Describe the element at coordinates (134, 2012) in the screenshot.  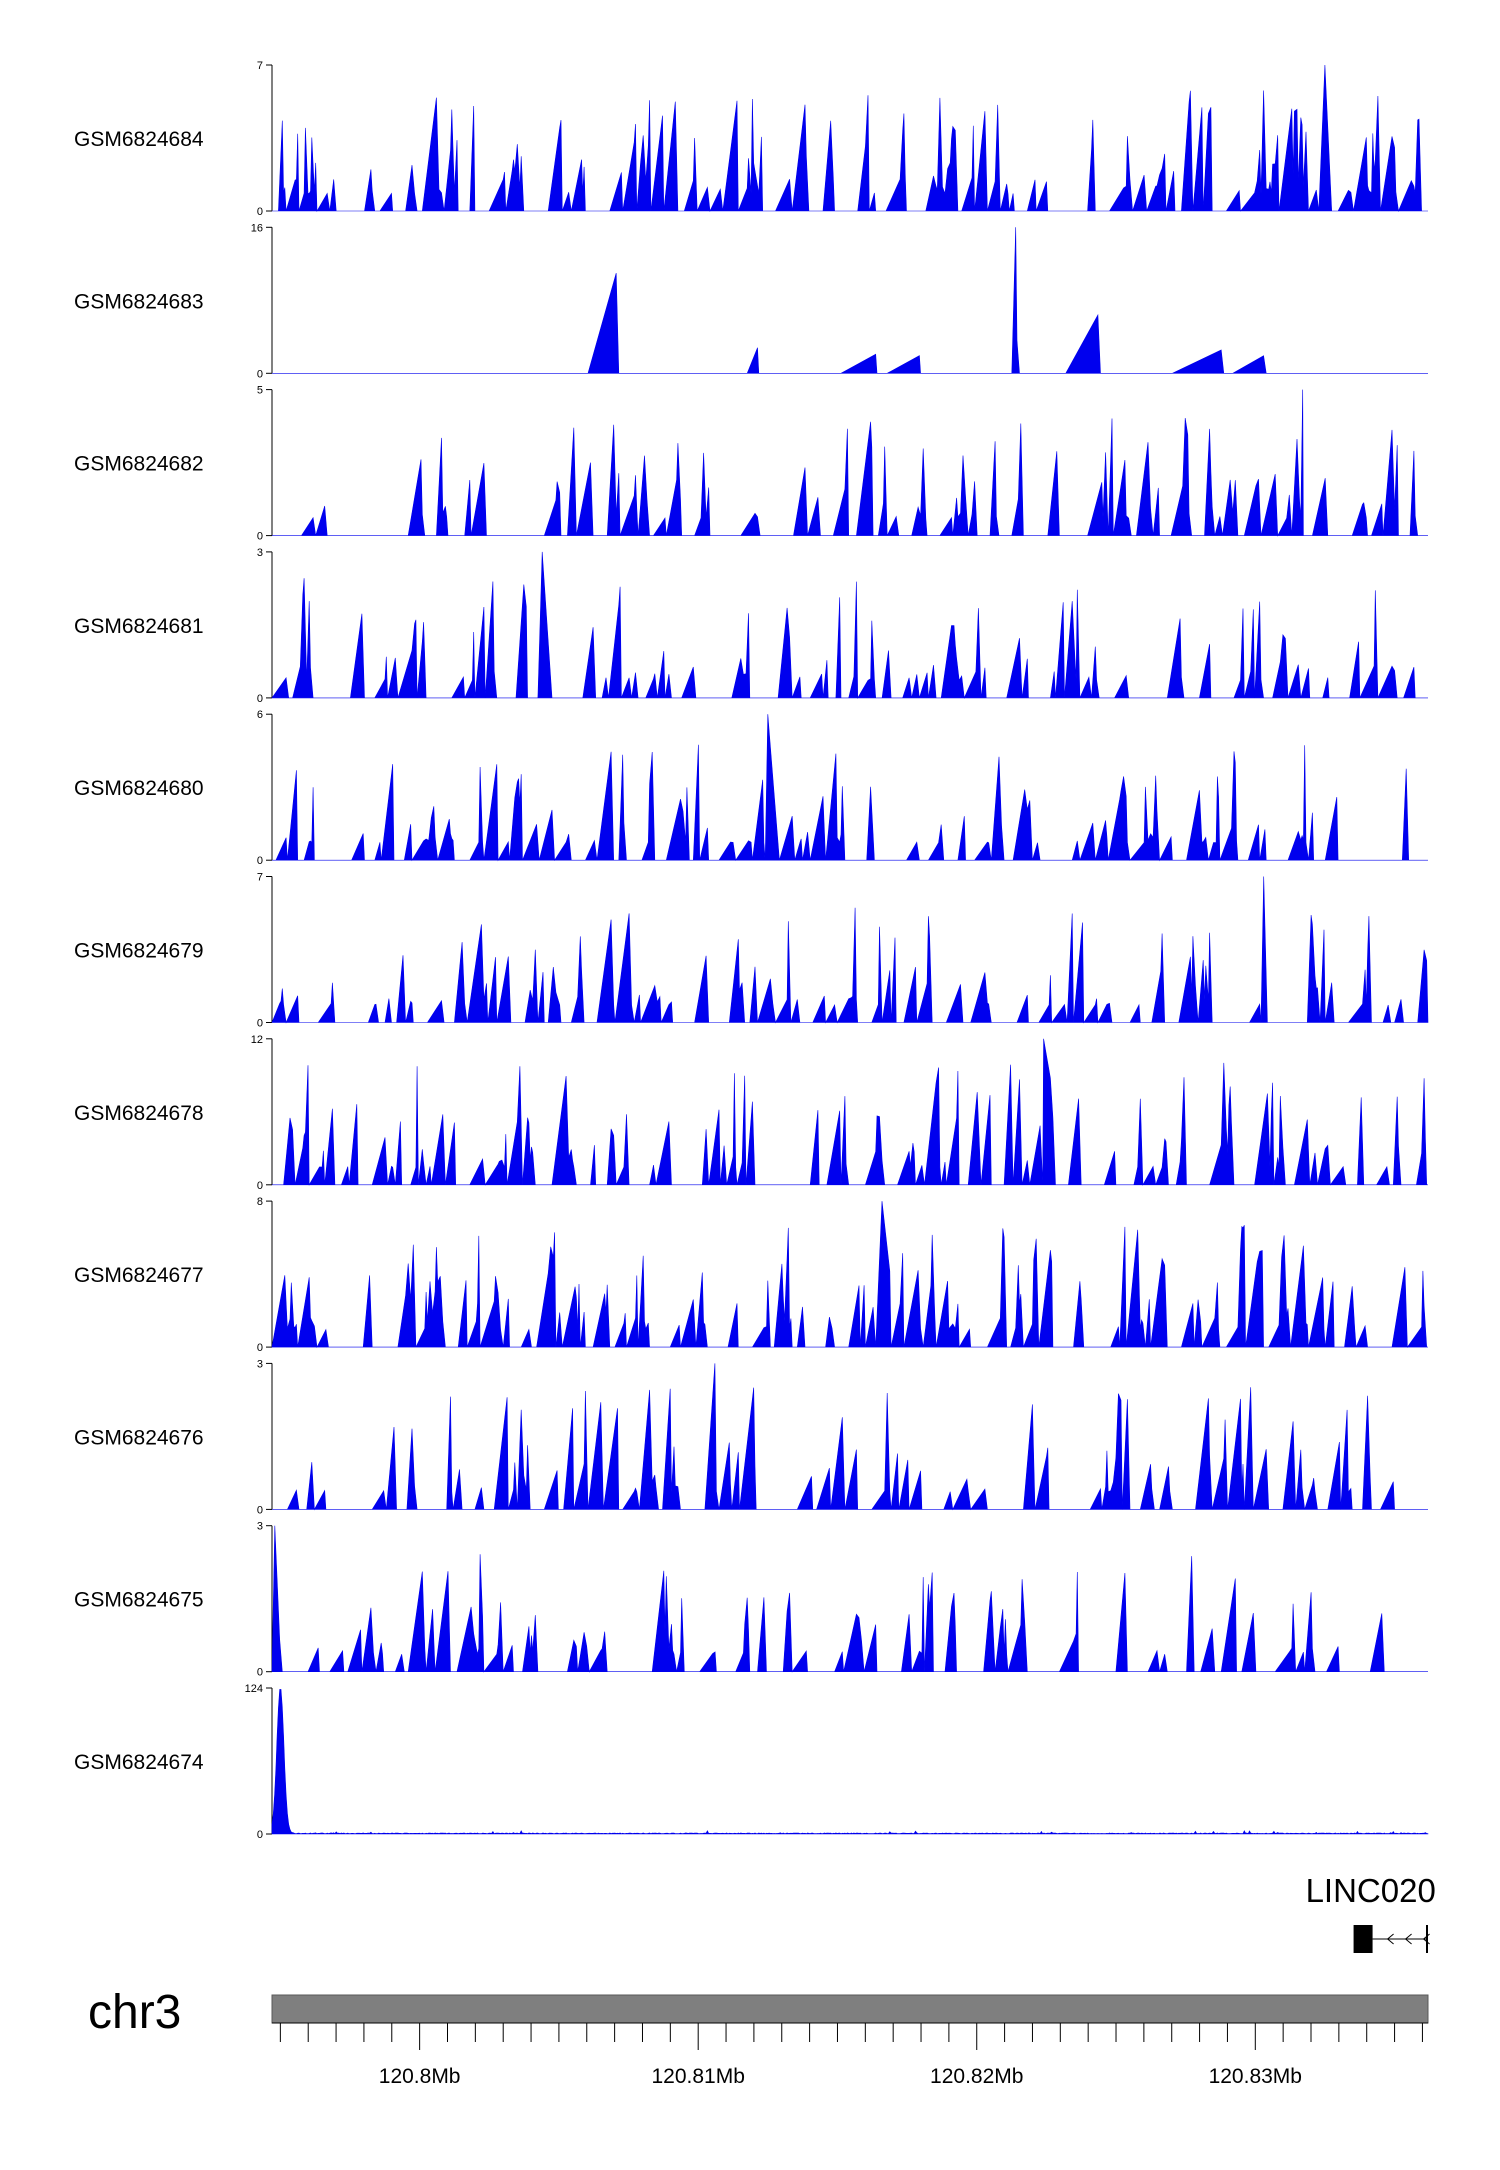
I see `chromosome-label: chr3` at that location.